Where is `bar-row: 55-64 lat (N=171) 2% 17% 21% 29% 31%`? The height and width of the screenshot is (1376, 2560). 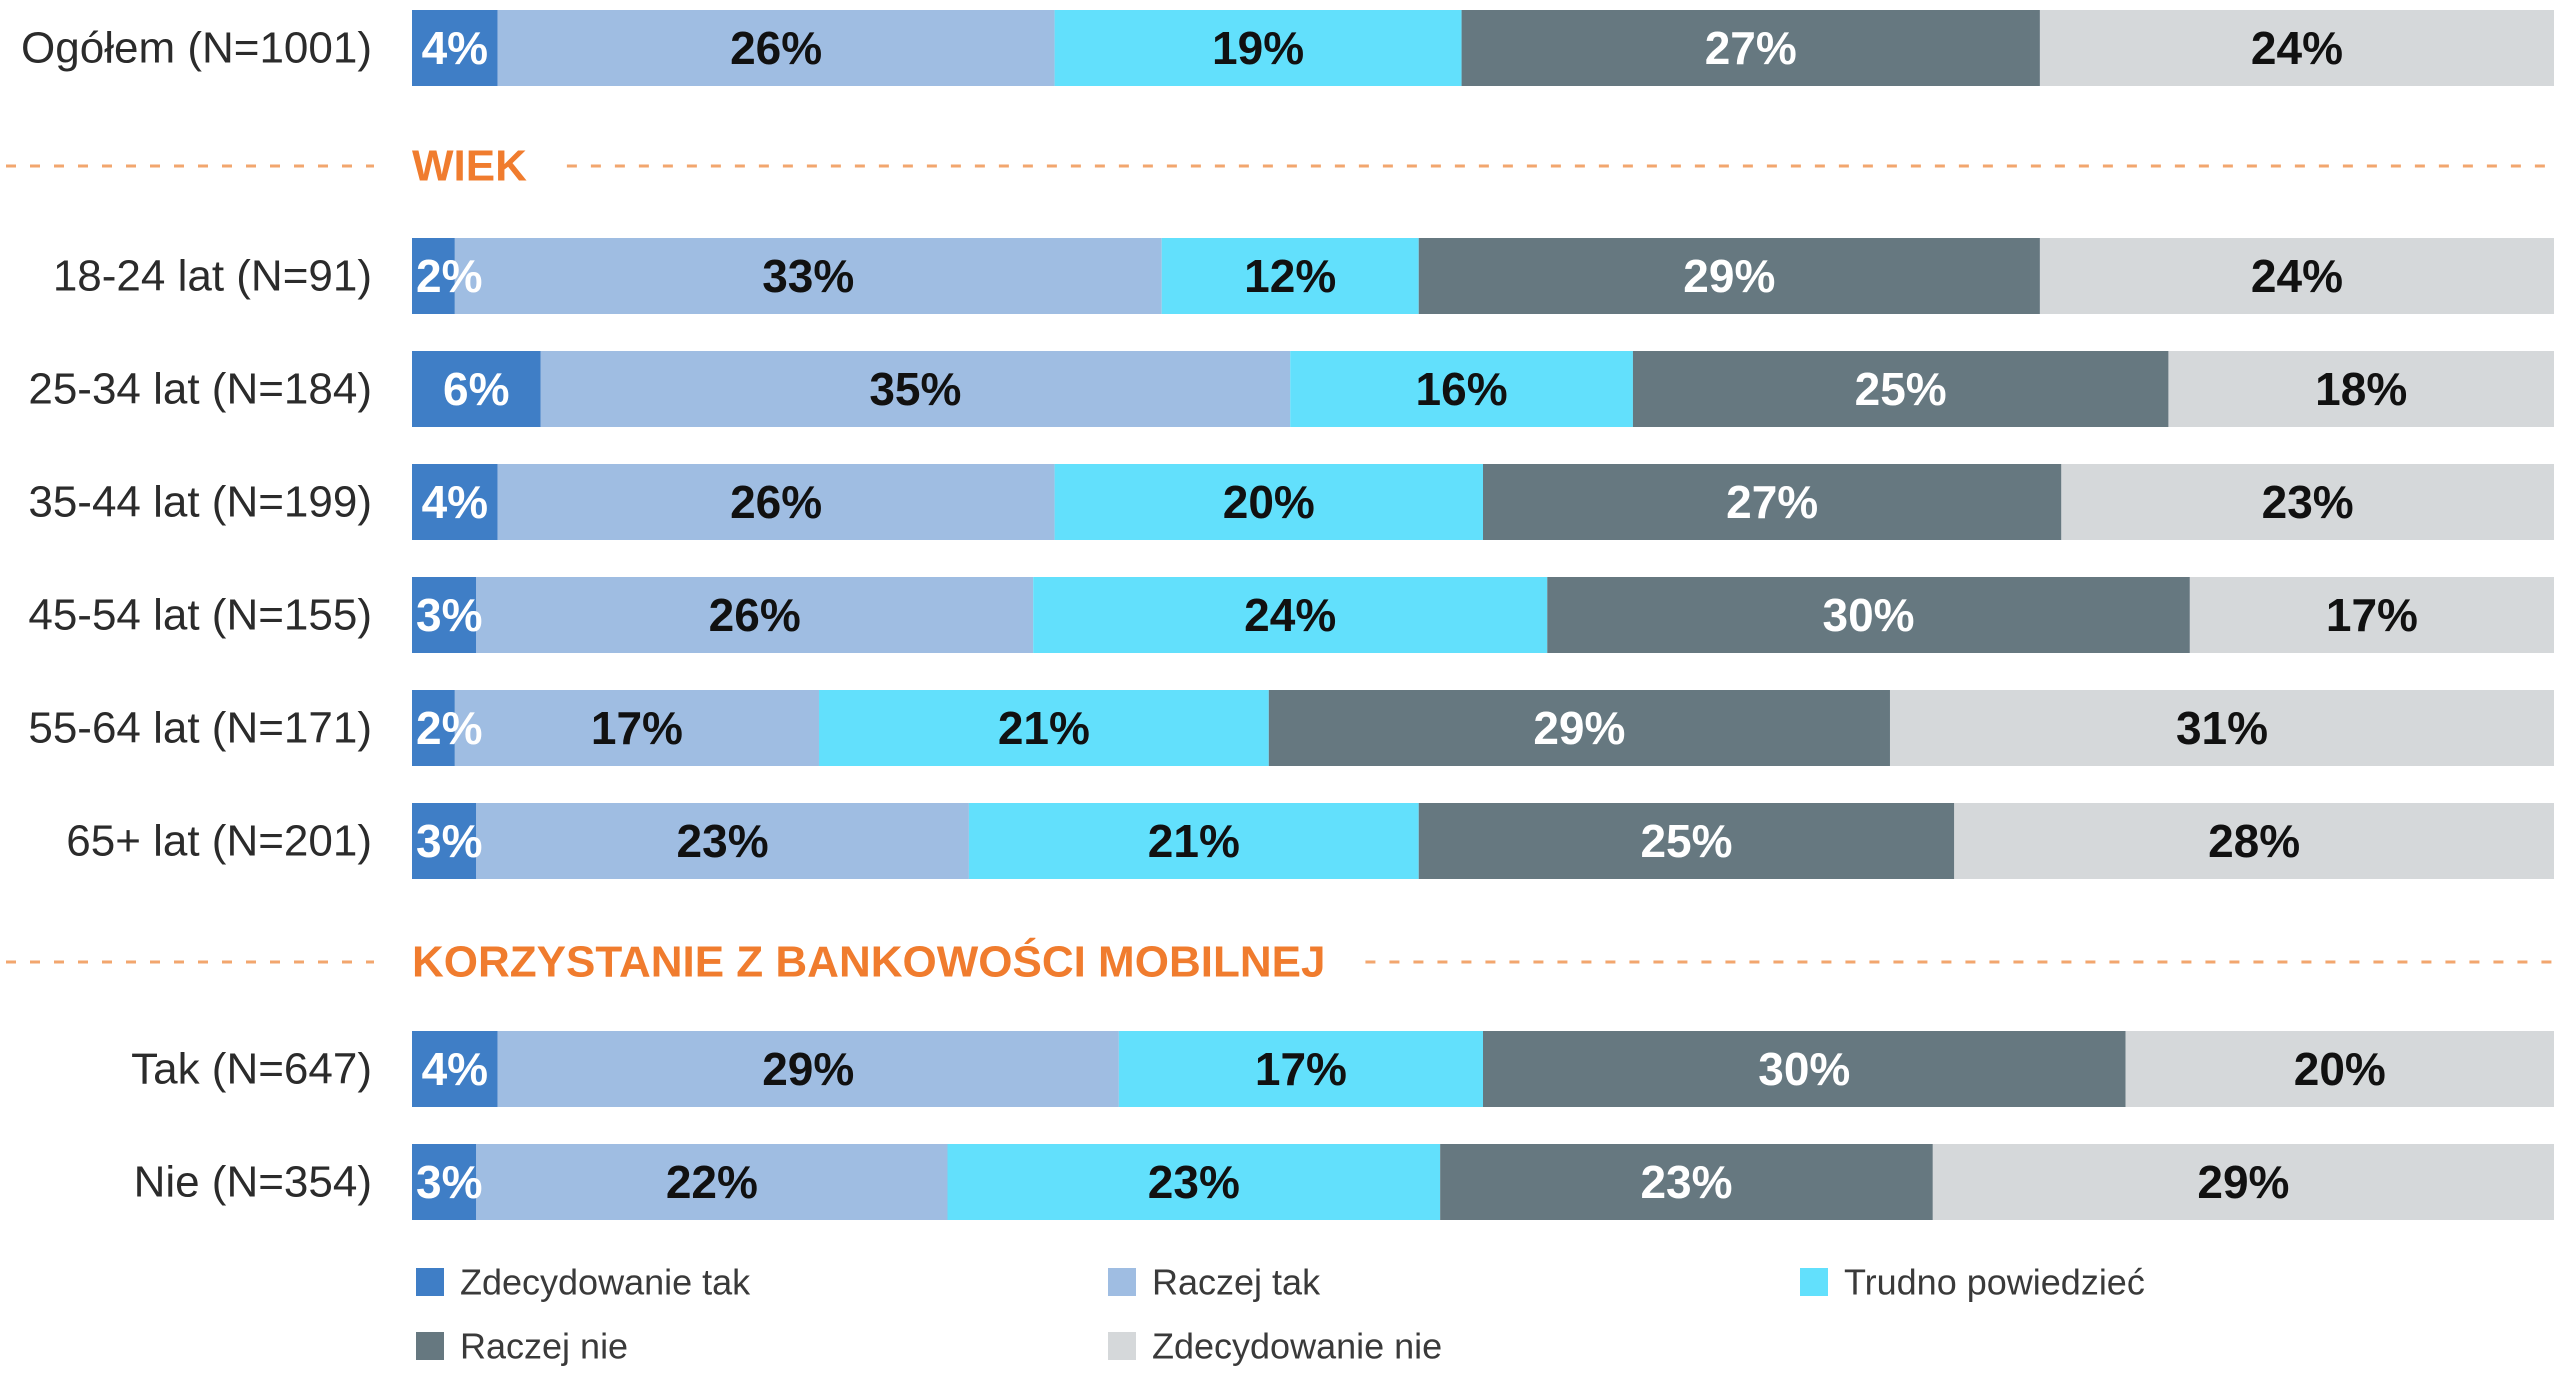
bar-row: 55-64 lat (N=171) 2% 17% 21% 29% 31% is located at coordinates (1291, 728).